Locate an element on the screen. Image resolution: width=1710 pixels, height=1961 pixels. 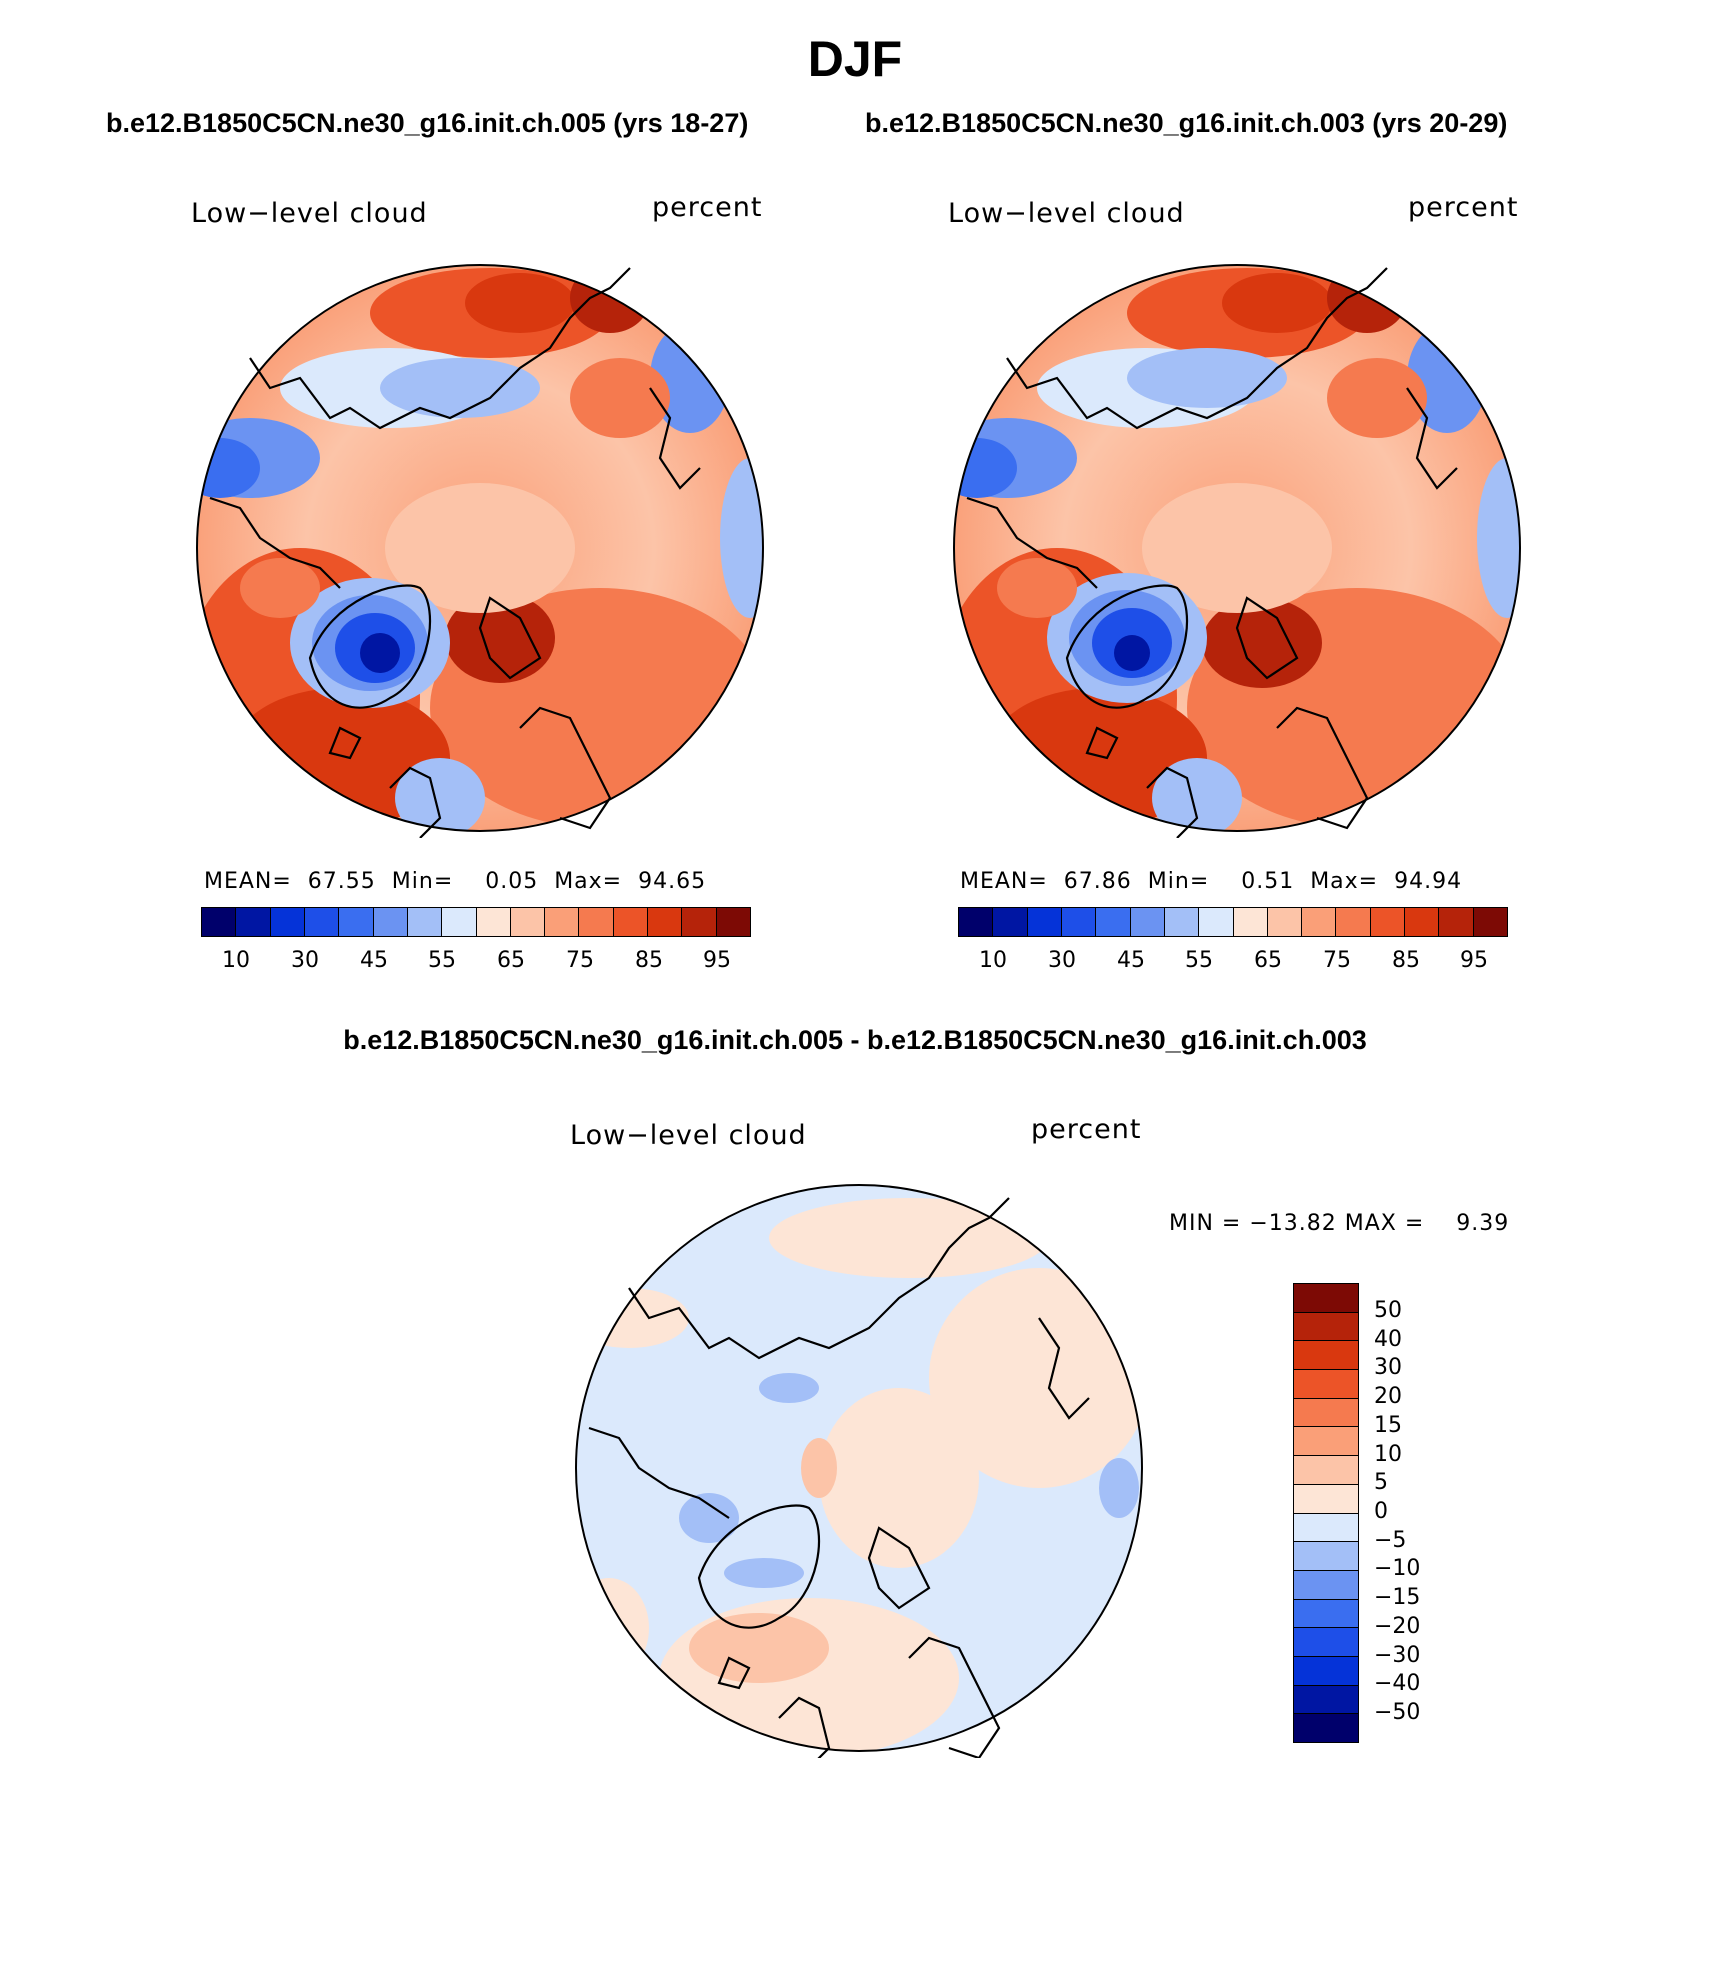
panel-2-colorbar is located at coordinates (1233, 922).